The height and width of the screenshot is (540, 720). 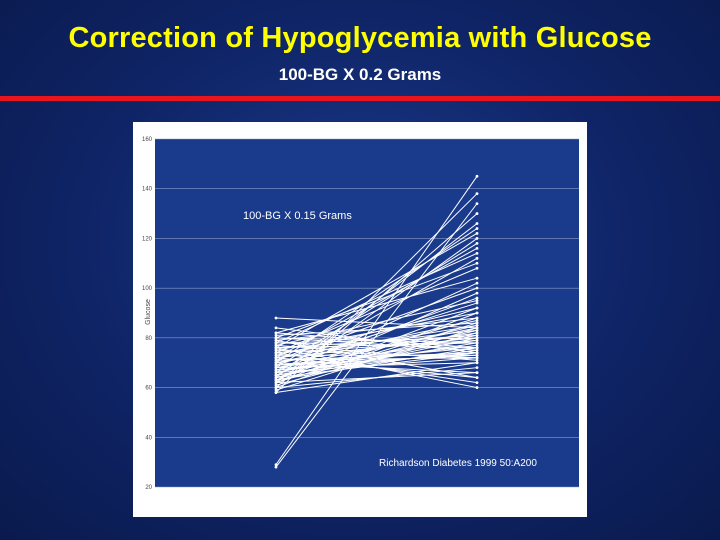 What do you see at coordinates (147, 190) in the screenshot?
I see `y-tick-label: 140` at bounding box center [147, 190].